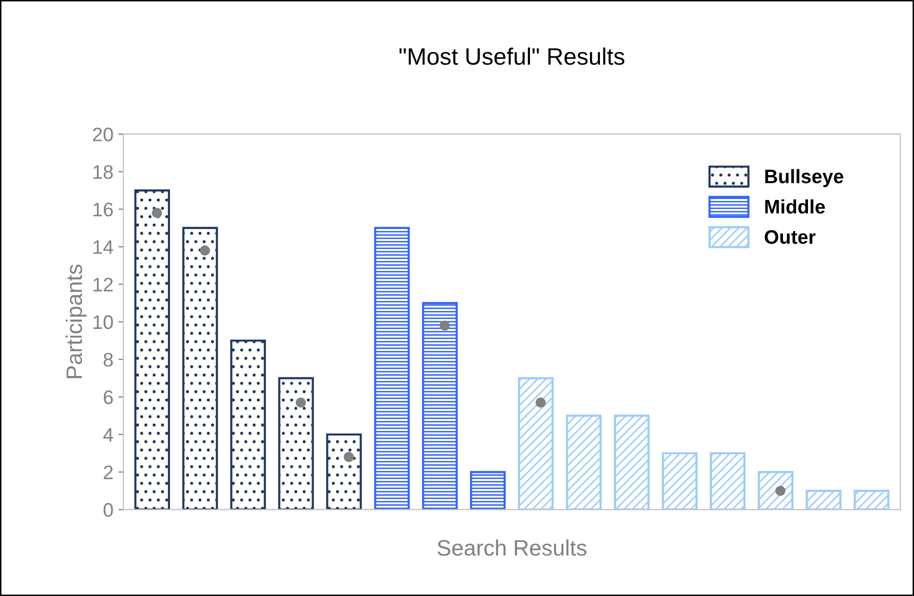 Image resolution: width=914 pixels, height=596 pixels. Describe the element at coordinates (103, 209) in the screenshot. I see `y-tick-label: 16` at that location.